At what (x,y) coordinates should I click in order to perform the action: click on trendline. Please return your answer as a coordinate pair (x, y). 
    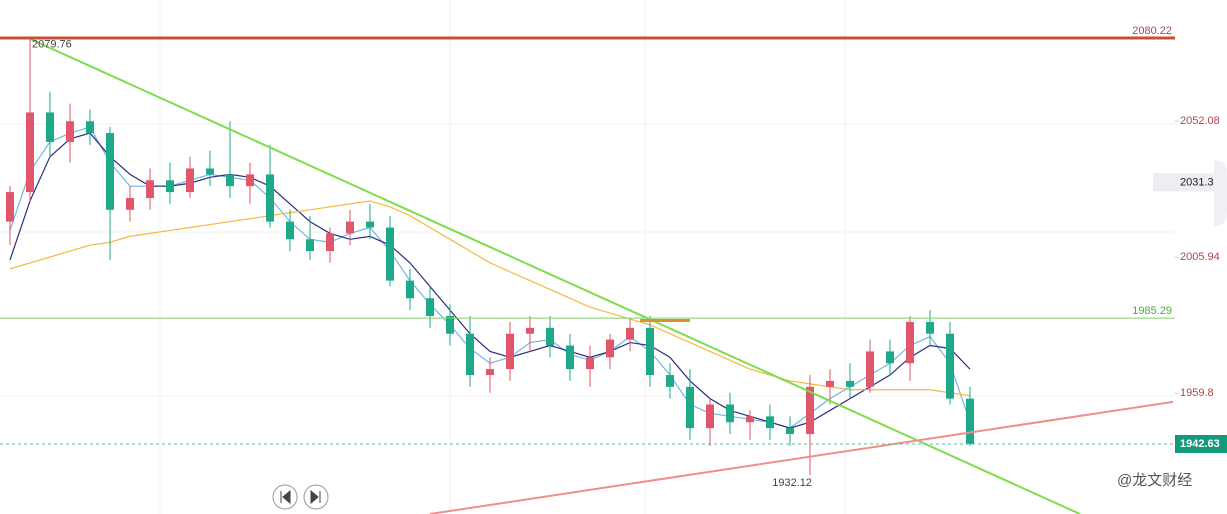
    Looking at the image, I should click on (801, 457).